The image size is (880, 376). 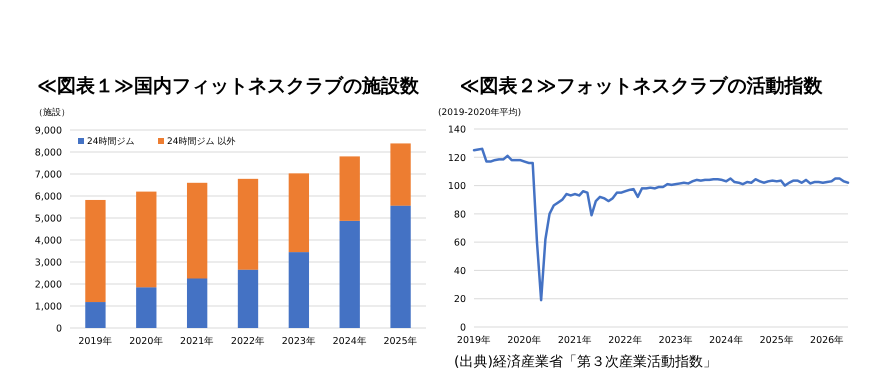 I want to click on y-tick-label: 9,000, so click(x=48, y=131).